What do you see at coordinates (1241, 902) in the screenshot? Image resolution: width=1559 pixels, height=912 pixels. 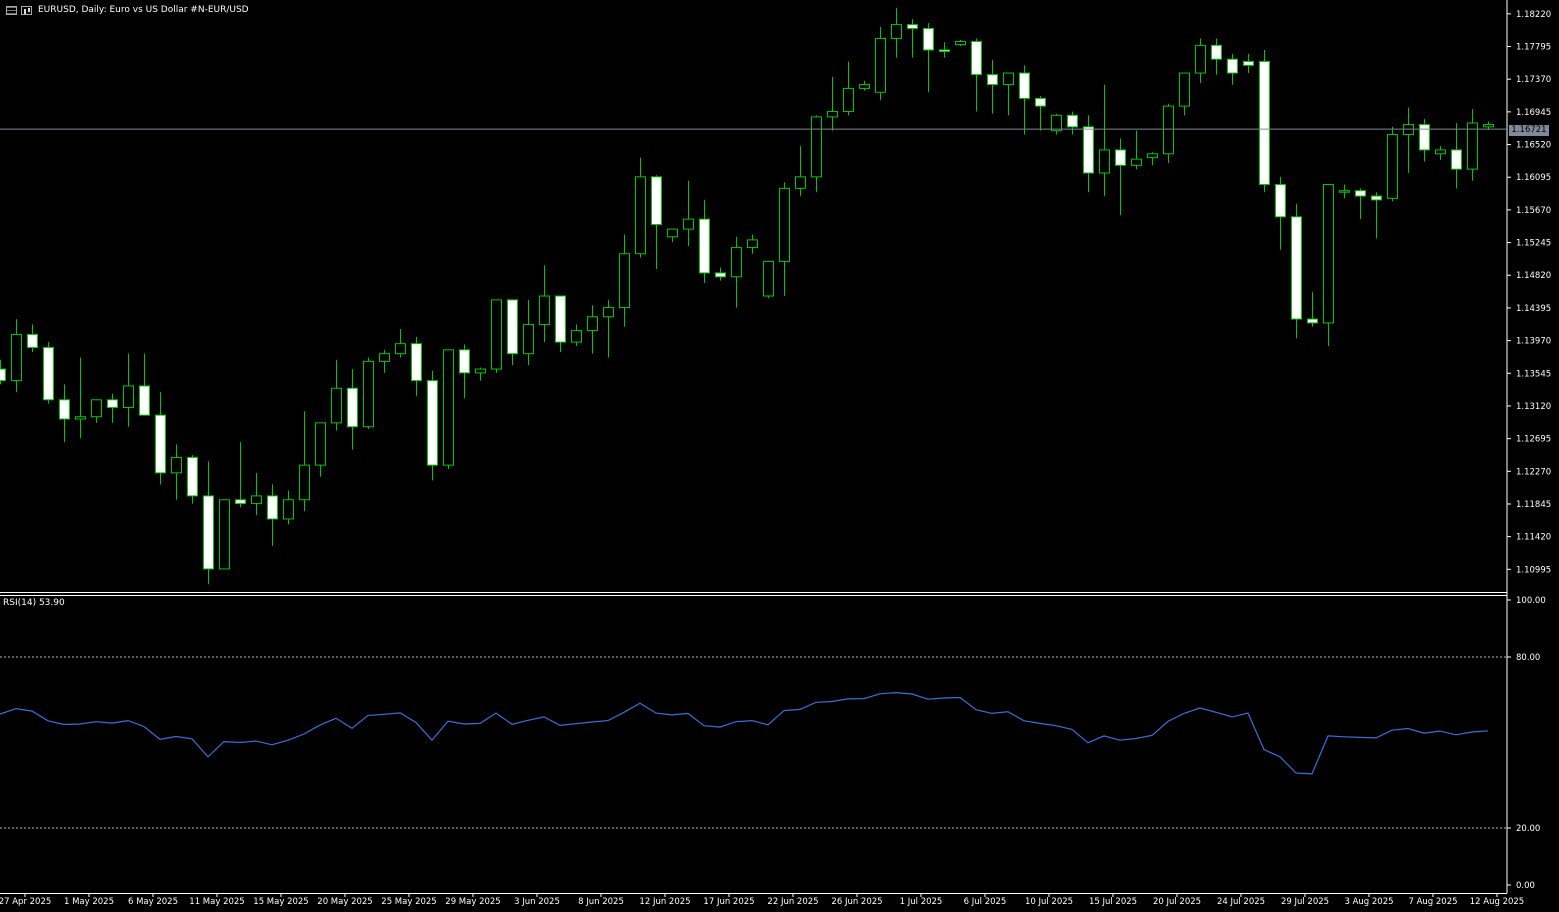 I see `time-tick-label: 24 Jul 2025` at bounding box center [1241, 902].